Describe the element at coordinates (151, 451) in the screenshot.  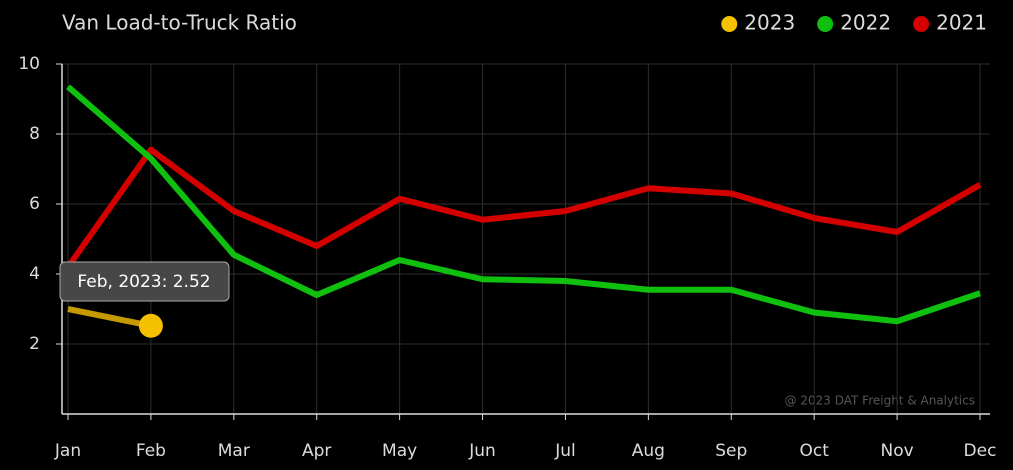
I see `x-tick-label: Feb` at that location.